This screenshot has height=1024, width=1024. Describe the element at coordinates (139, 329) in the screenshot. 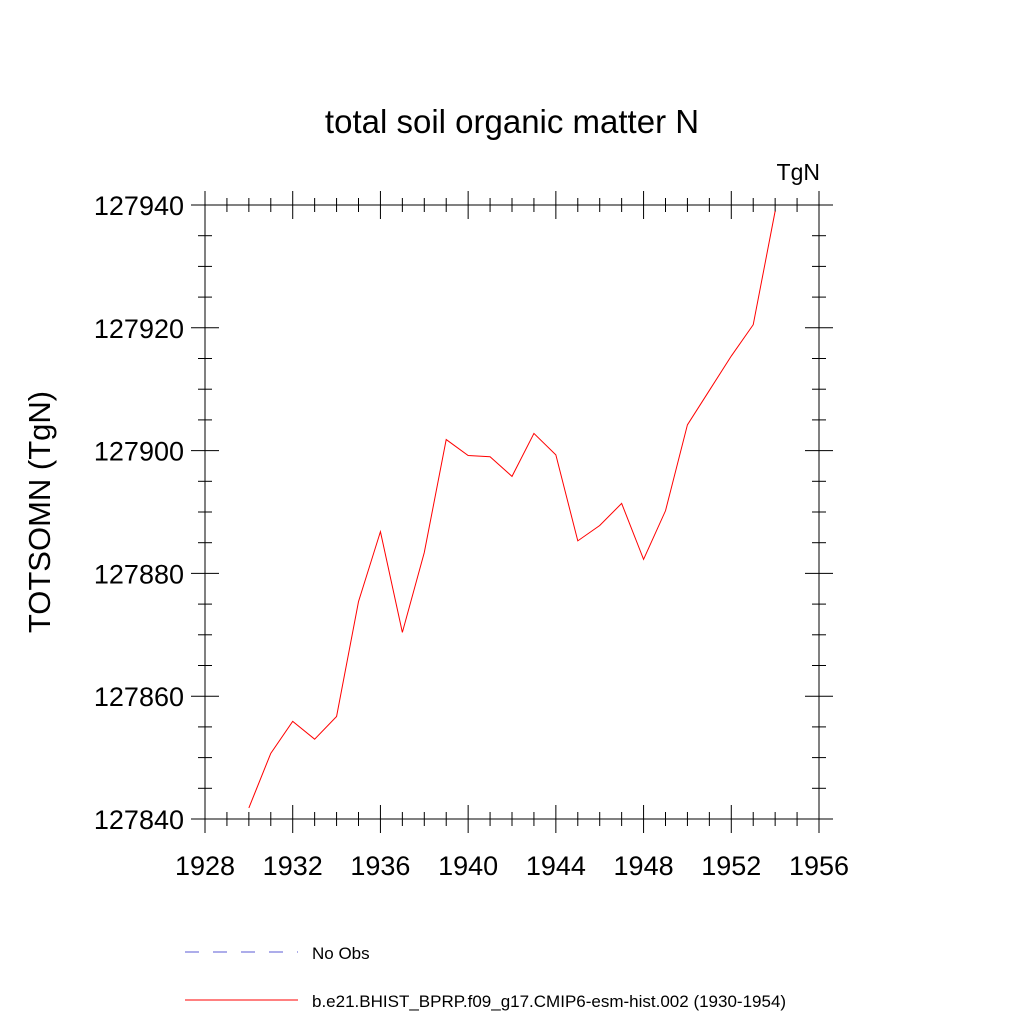

I see `y-tick-label: 127920` at that location.